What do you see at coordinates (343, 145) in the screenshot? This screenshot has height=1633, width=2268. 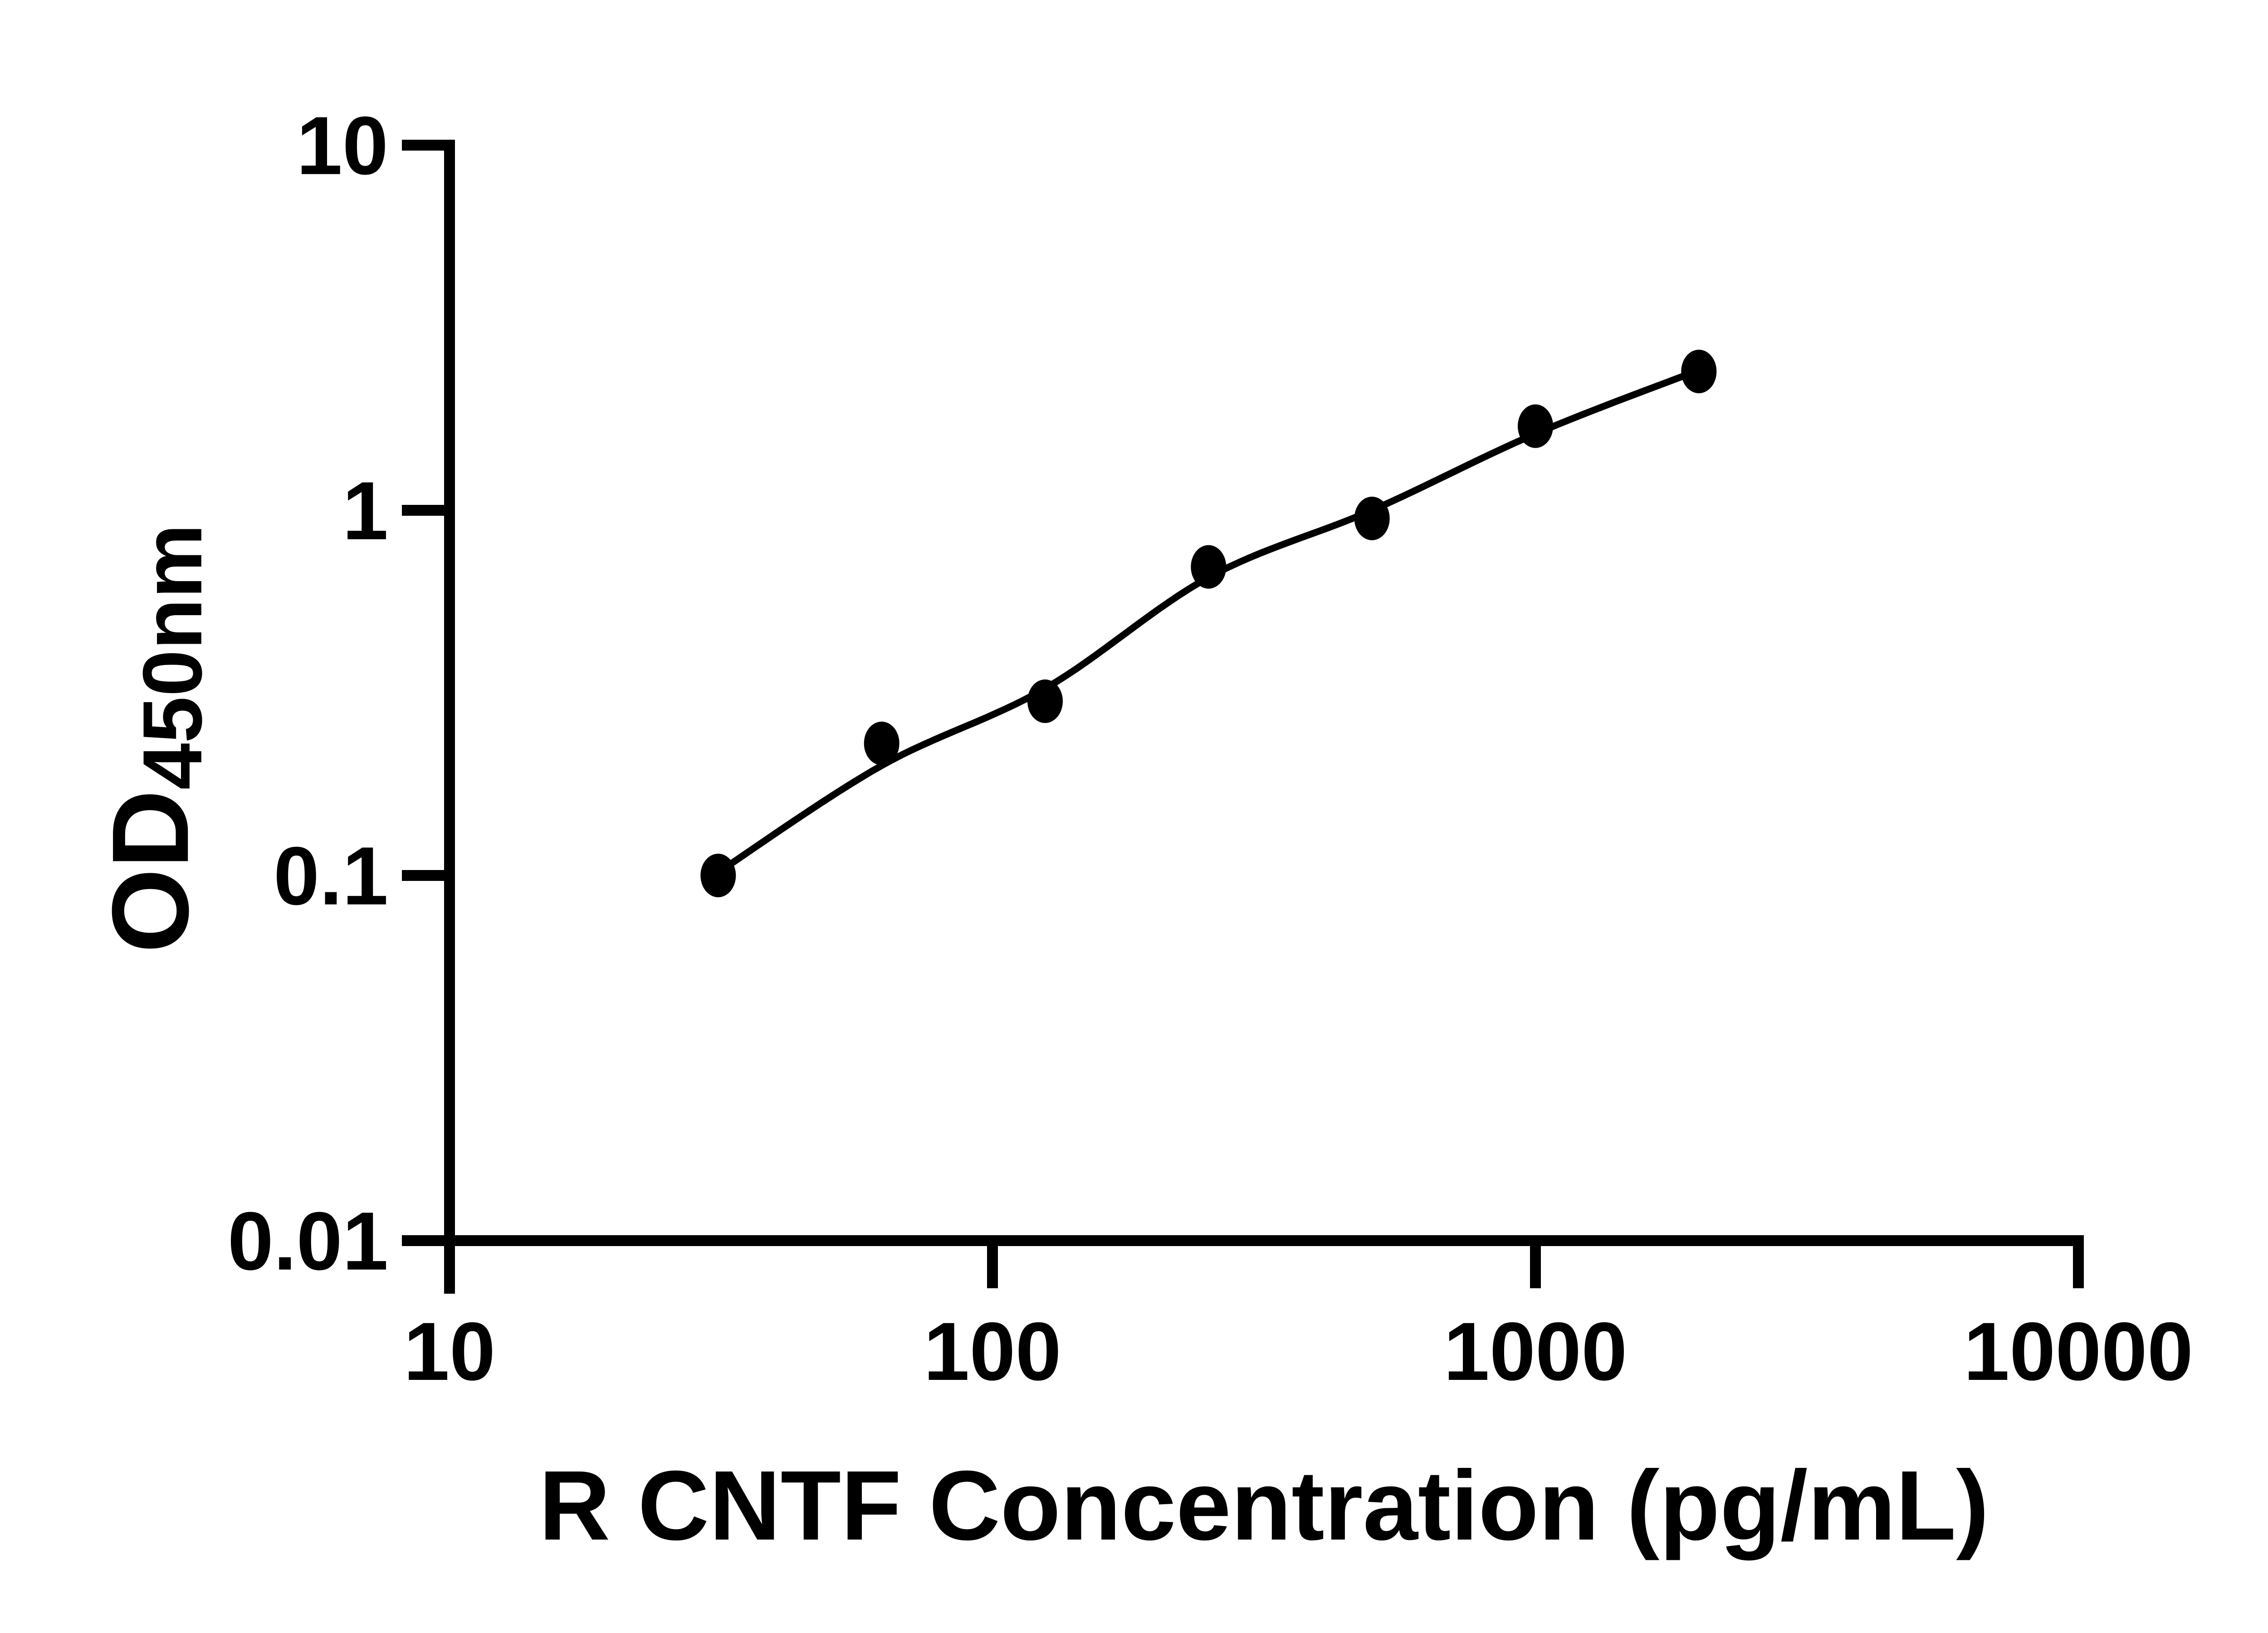 I see `y-axis-tick-label: 10` at bounding box center [343, 145].